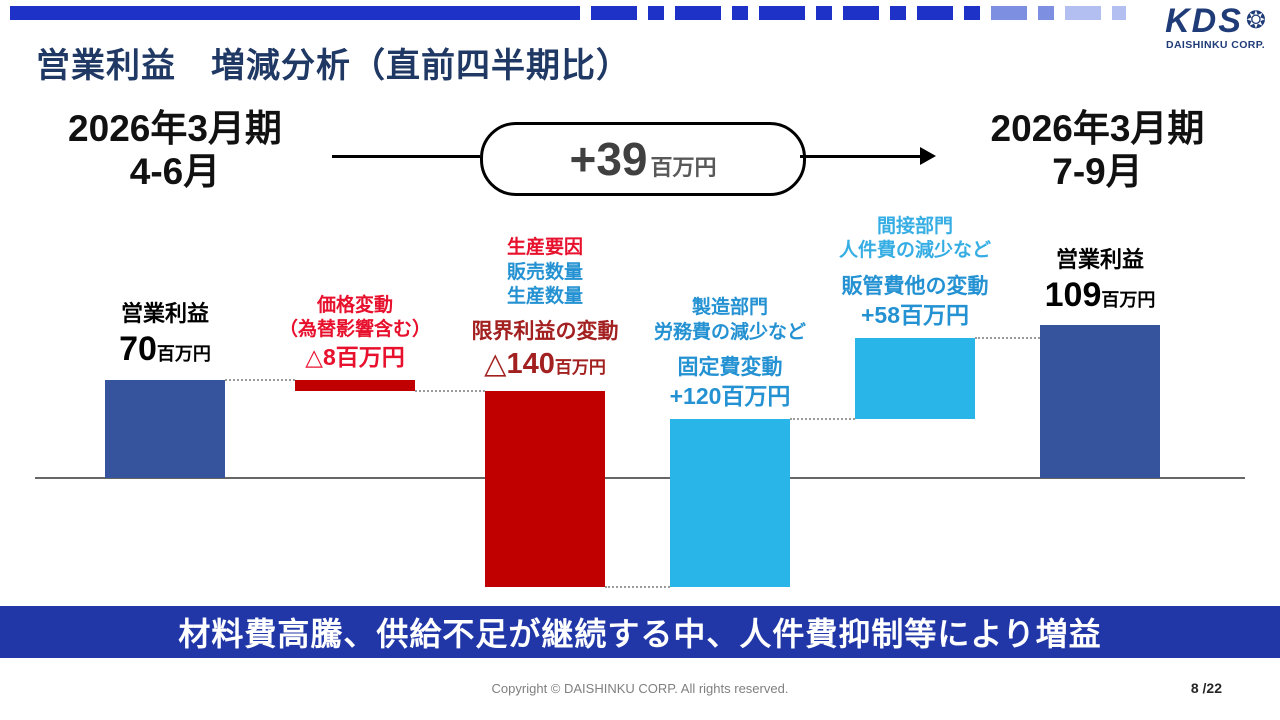 Image resolution: width=1280 pixels, height=720 pixels. Describe the element at coordinates (729, 308) in the screenshot. I see `bar-label-line: 製造部門` at that location.